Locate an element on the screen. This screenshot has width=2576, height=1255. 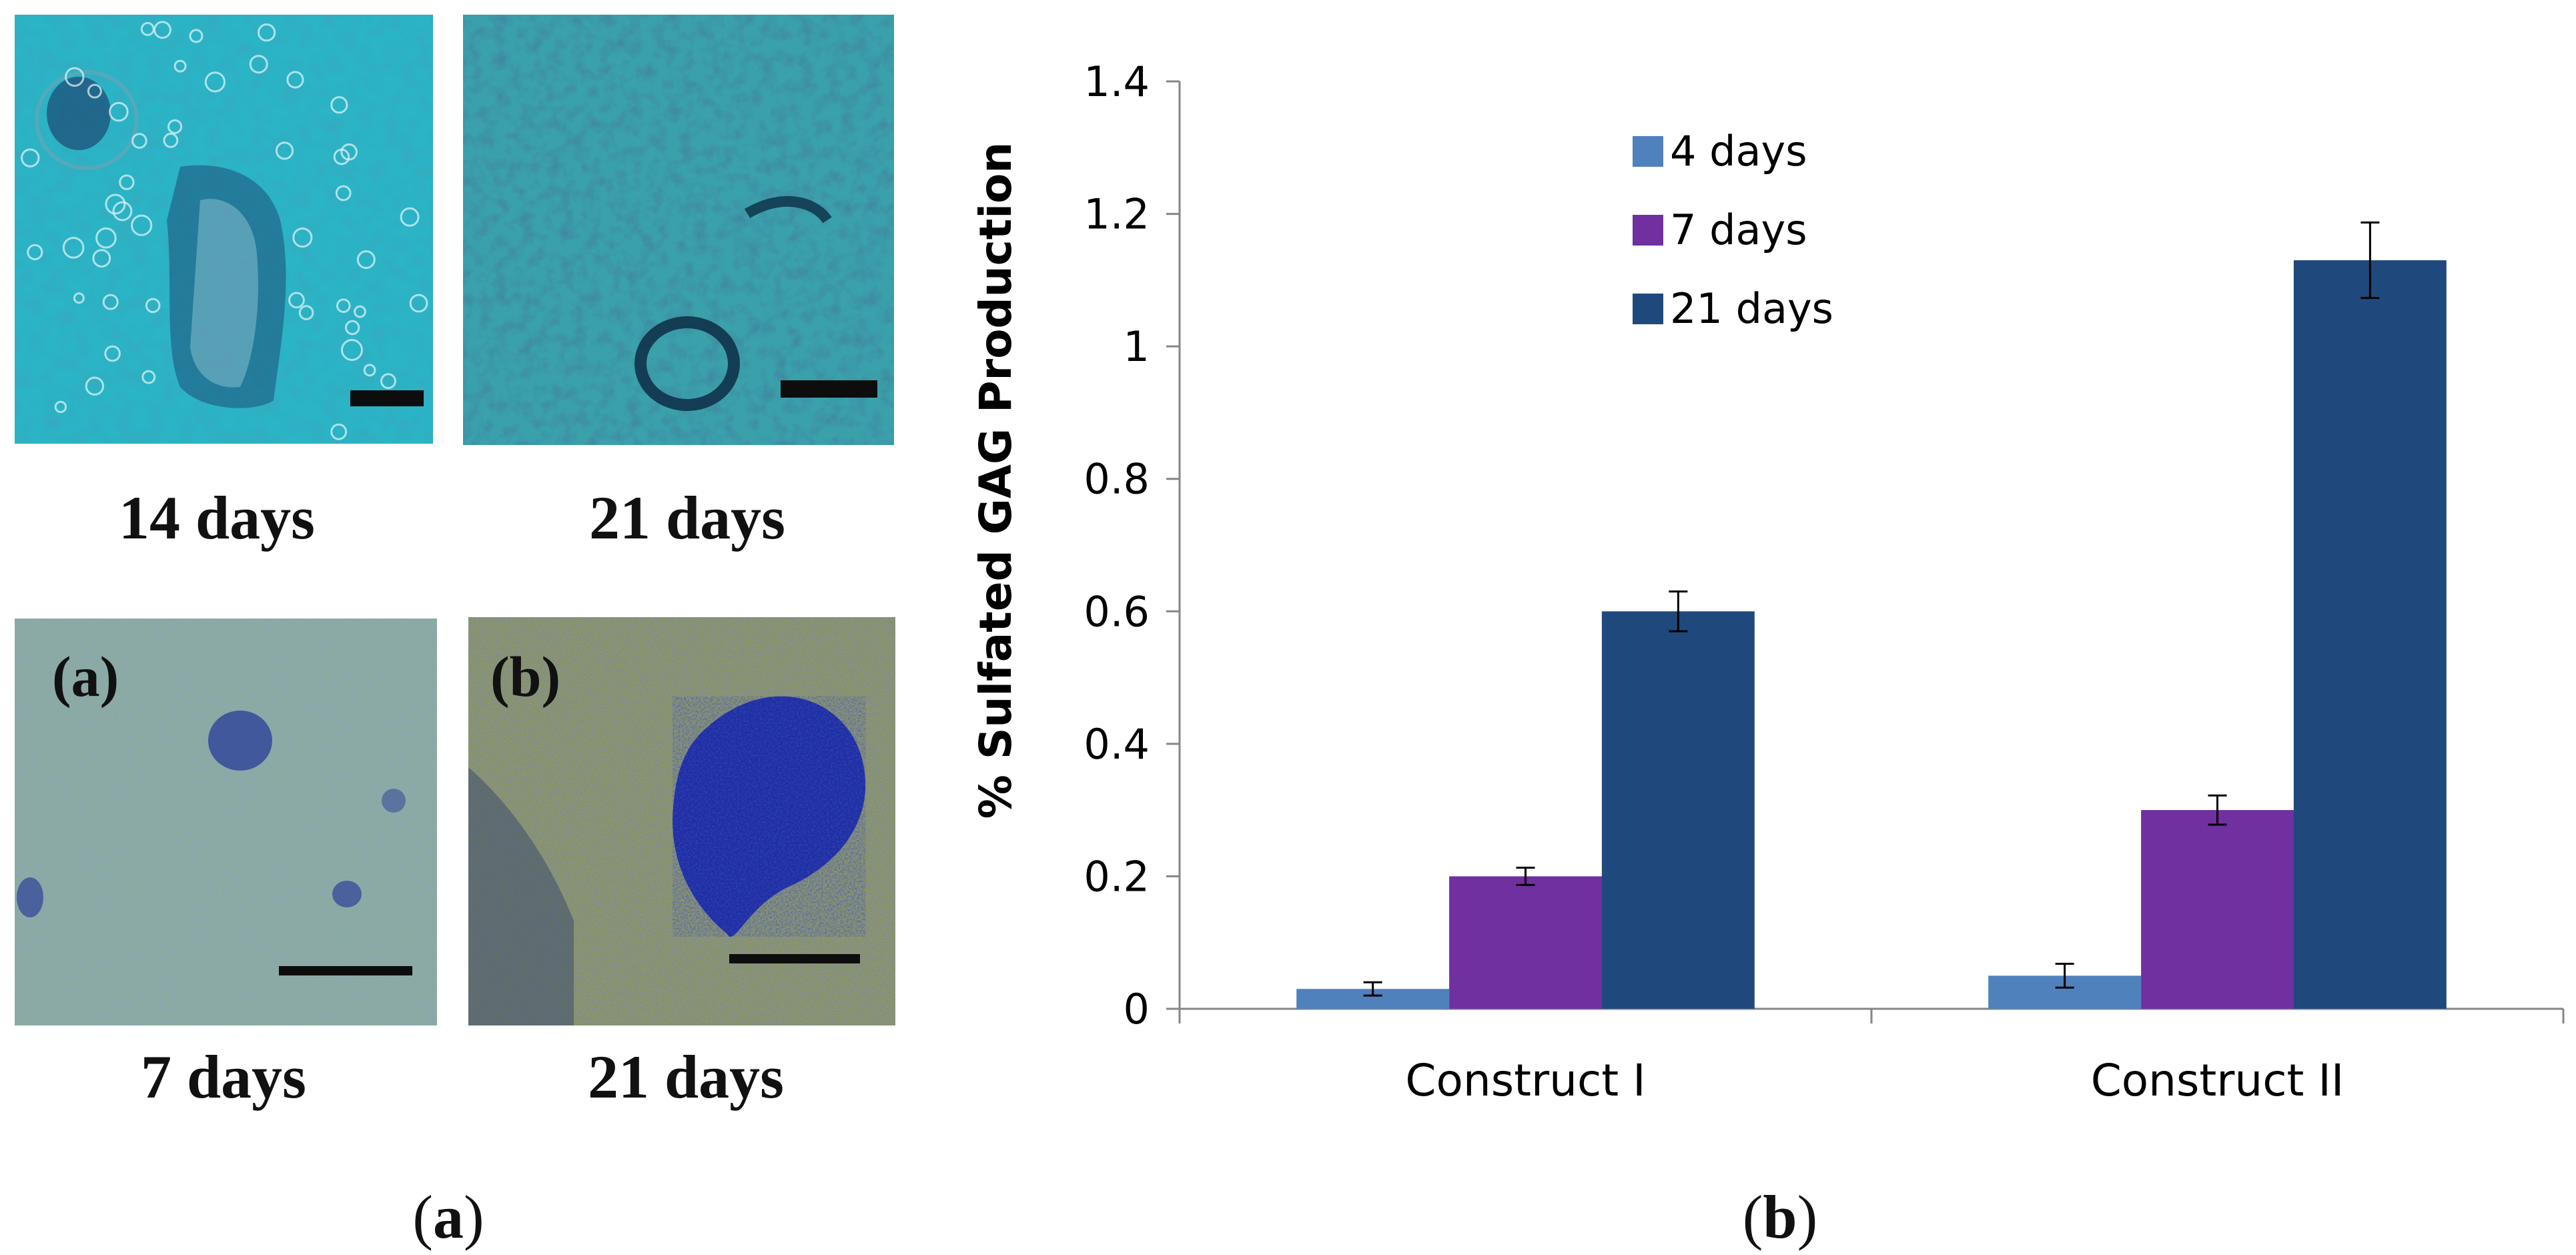
caption-21-days-top: 21 days is located at coordinates (687, 518).